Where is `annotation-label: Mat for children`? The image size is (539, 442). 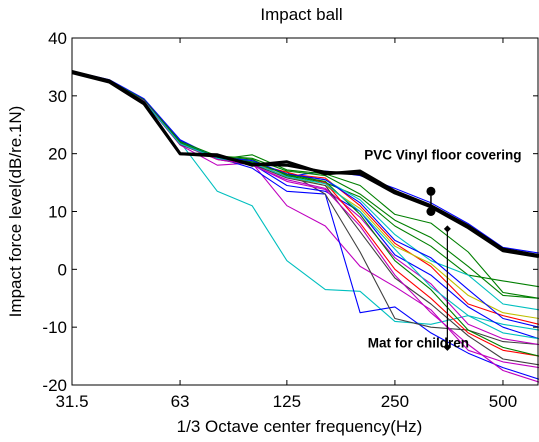 annotation-label: Mat for children is located at coordinates (418, 342).